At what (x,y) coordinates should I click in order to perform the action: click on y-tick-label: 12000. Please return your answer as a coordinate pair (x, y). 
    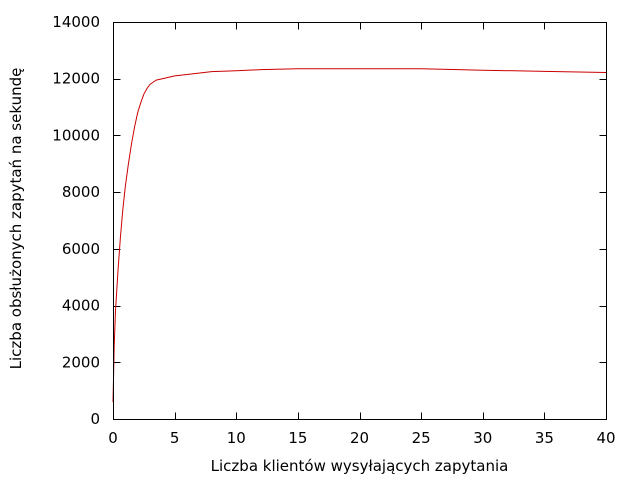
    Looking at the image, I should click on (76, 79).